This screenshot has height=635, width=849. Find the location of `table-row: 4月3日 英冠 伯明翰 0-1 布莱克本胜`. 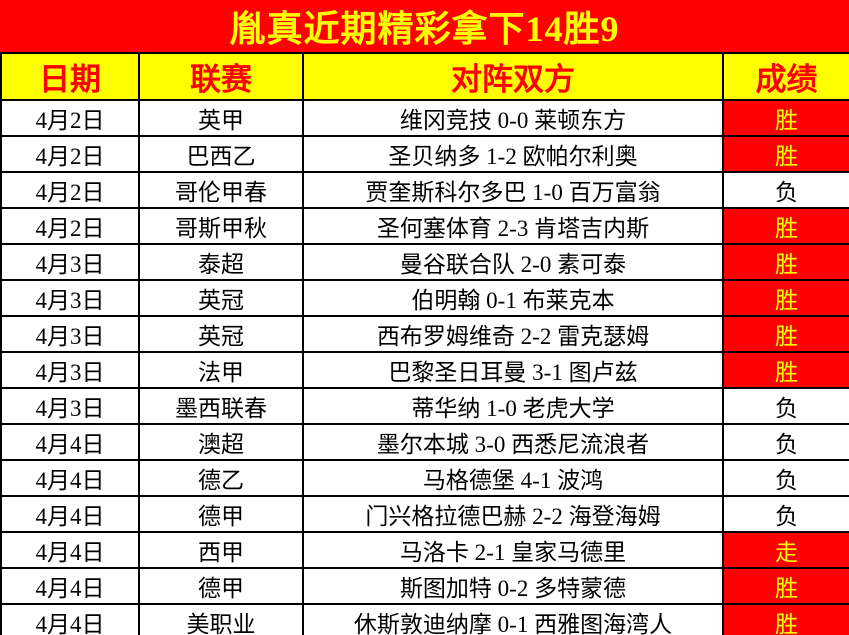

table-row: 4月3日 英冠 伯明翰 0-1 布莱克本胜 is located at coordinates (424, 298).